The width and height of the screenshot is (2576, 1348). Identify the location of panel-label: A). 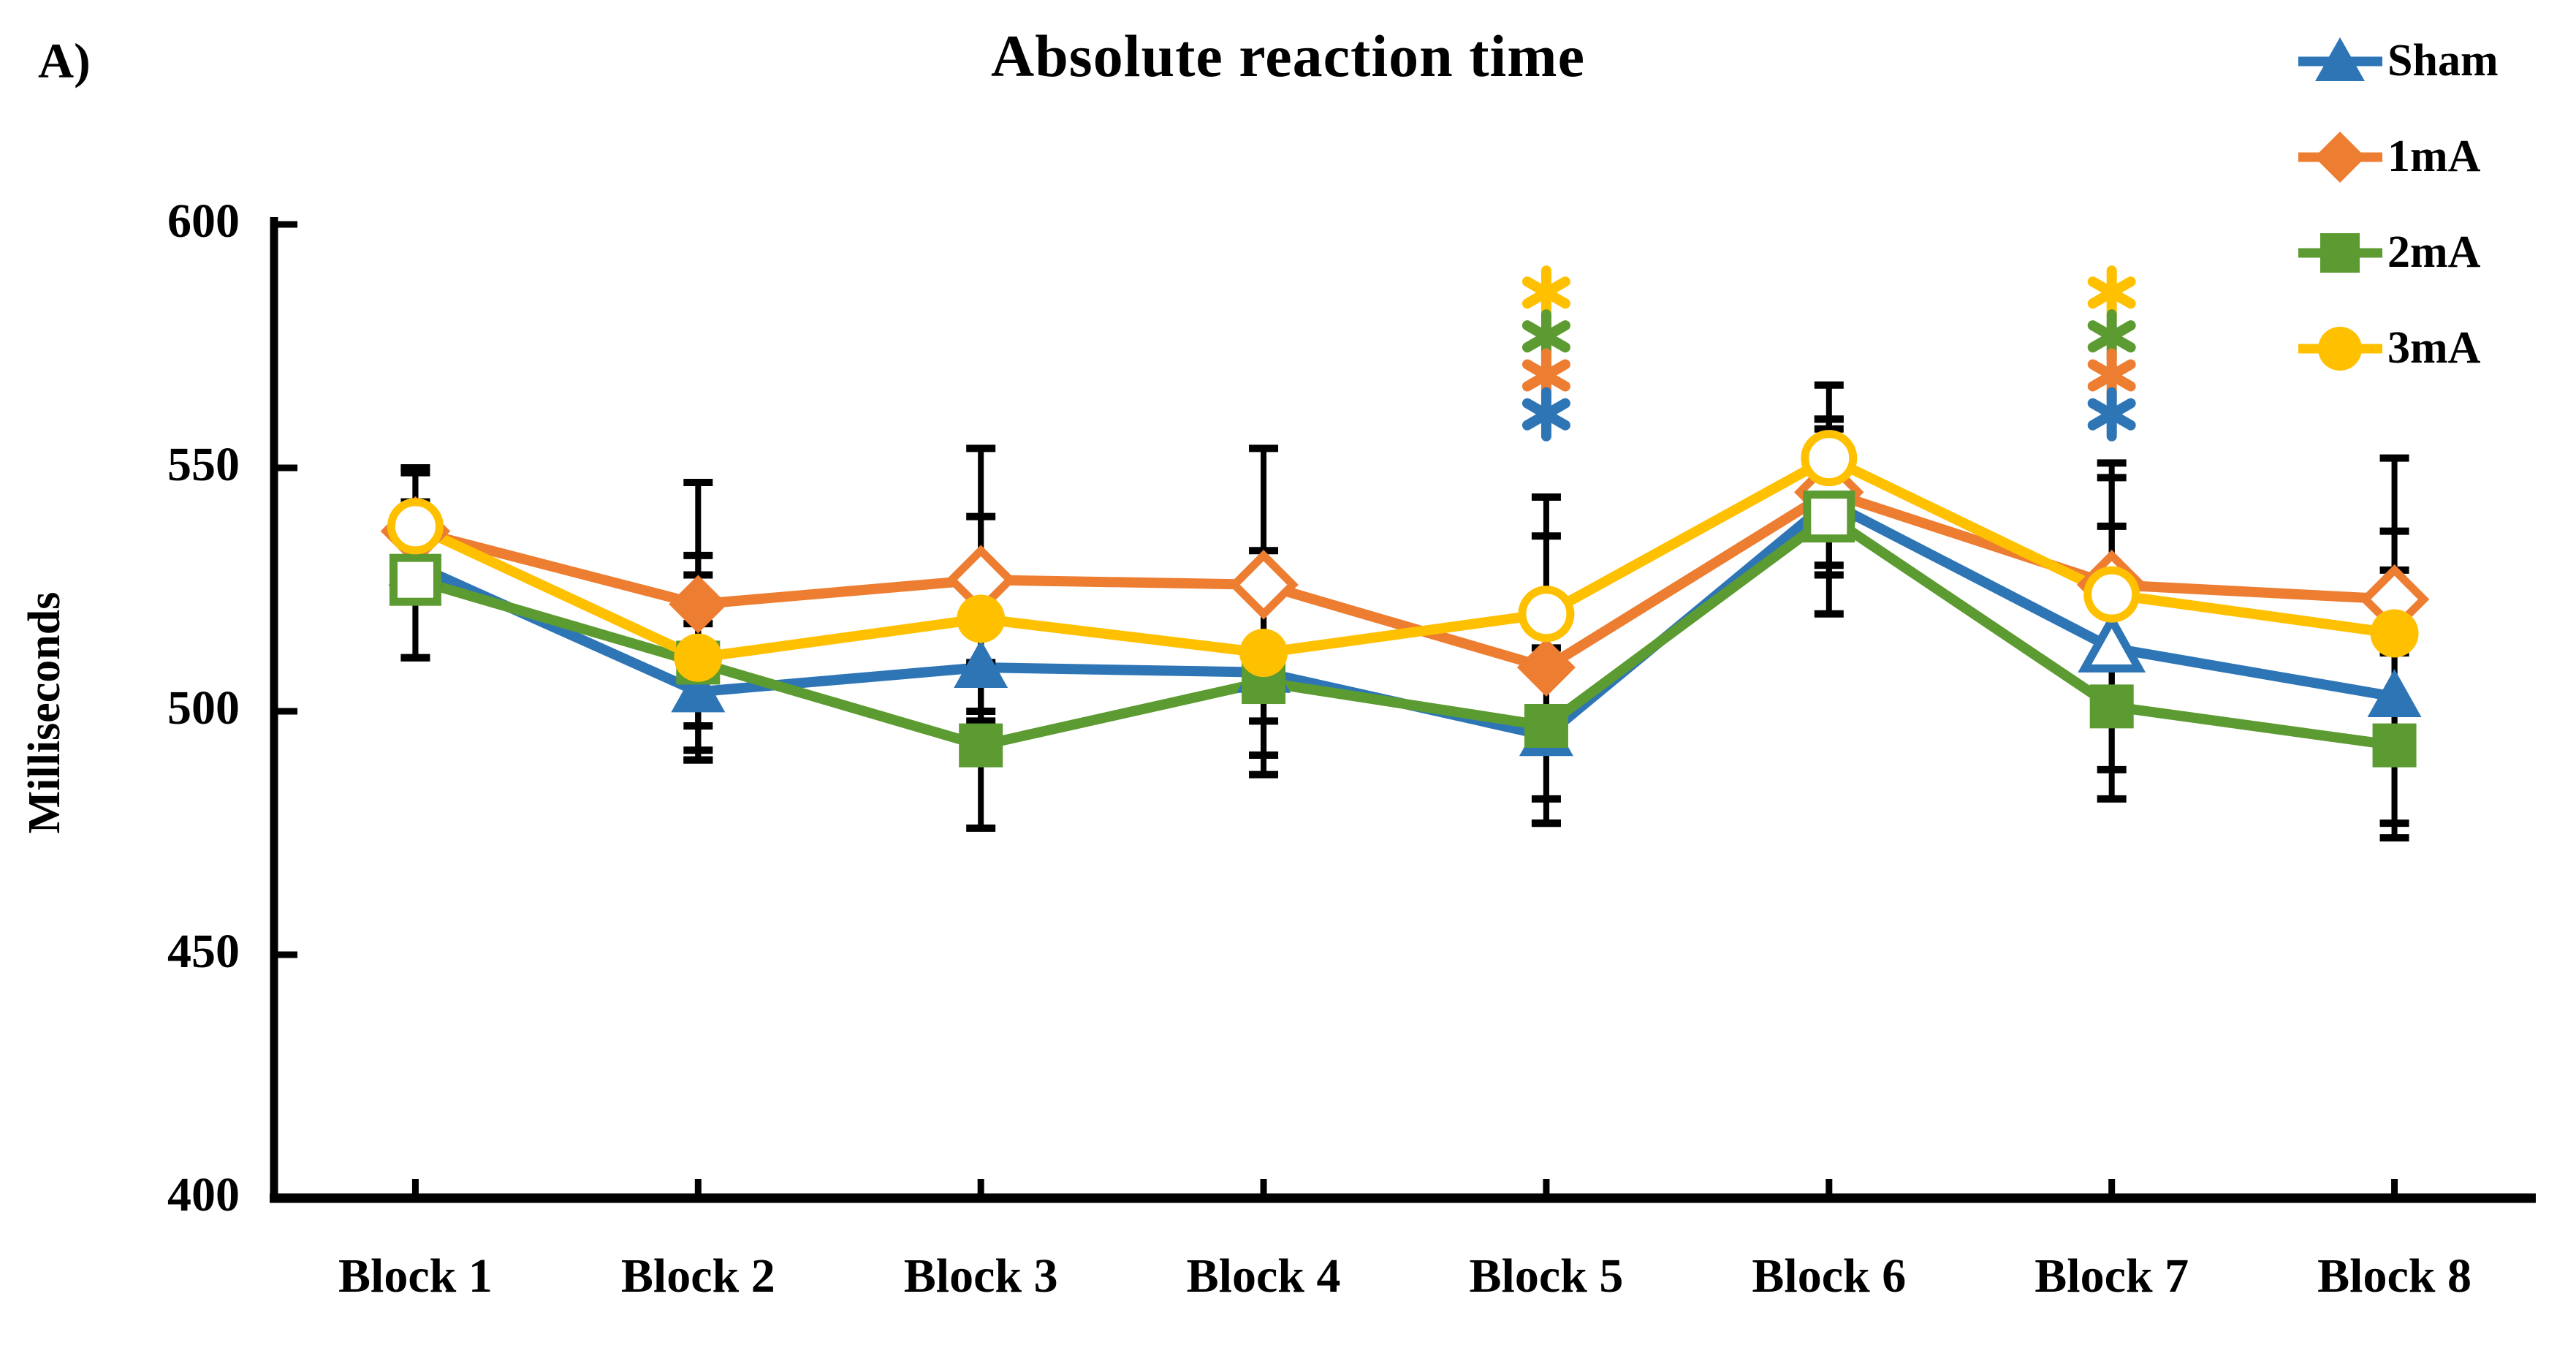
(64, 60).